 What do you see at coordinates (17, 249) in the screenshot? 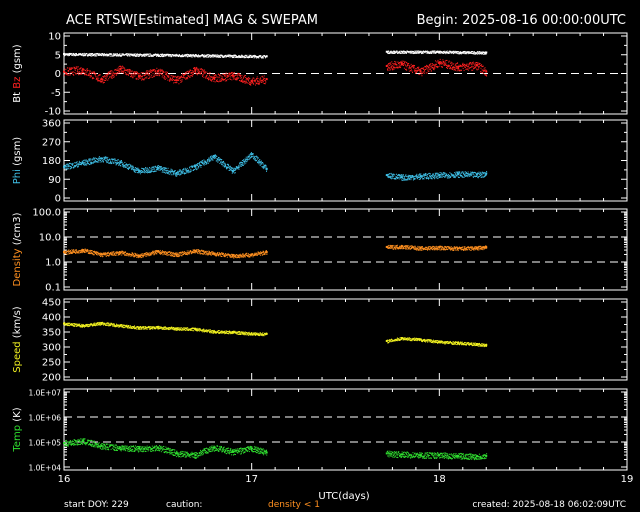
I see `y-axis-label-density: Density (/cm3)` at bounding box center [17, 249].